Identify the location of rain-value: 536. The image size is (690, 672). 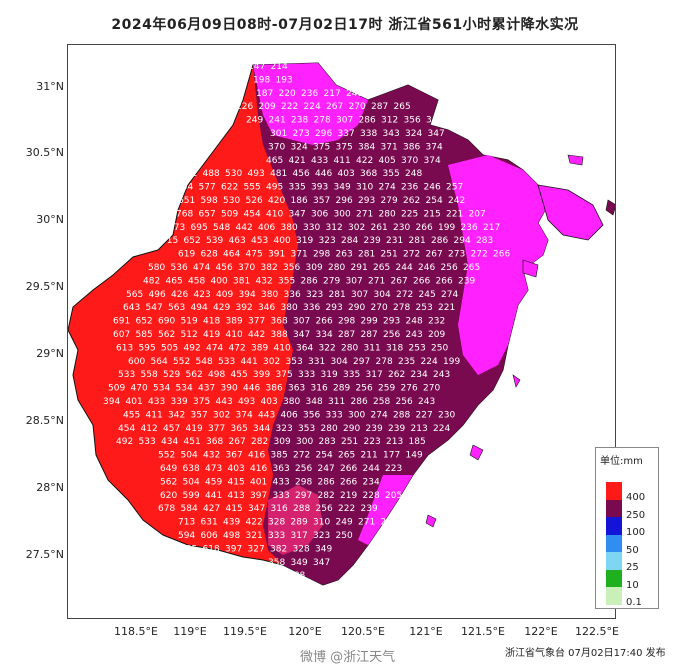
(179, 268).